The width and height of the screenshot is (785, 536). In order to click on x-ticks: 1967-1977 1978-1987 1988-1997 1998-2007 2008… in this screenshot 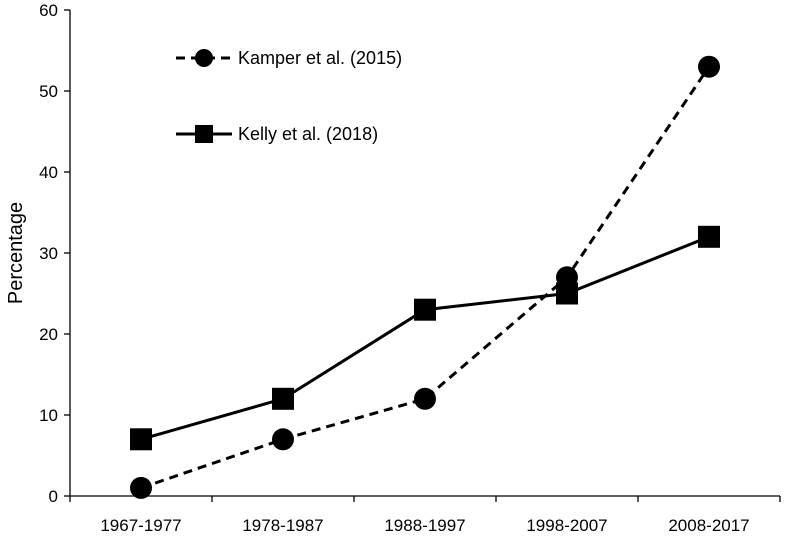, I will do `click(425, 515)`.